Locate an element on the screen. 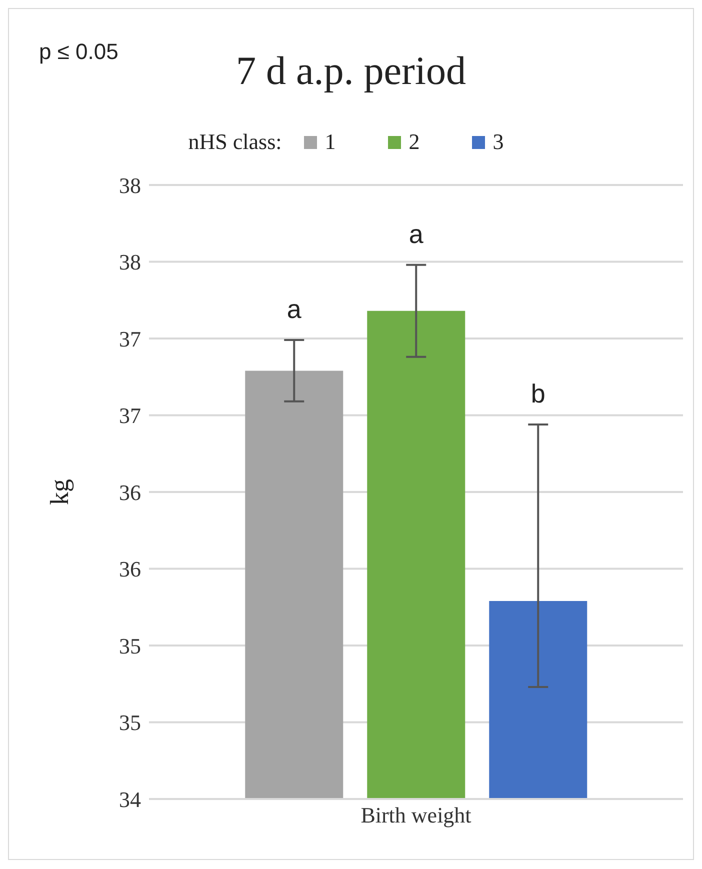 The width and height of the screenshot is (702, 869). x-tick-label: Birth weight is located at coordinates (416, 815).